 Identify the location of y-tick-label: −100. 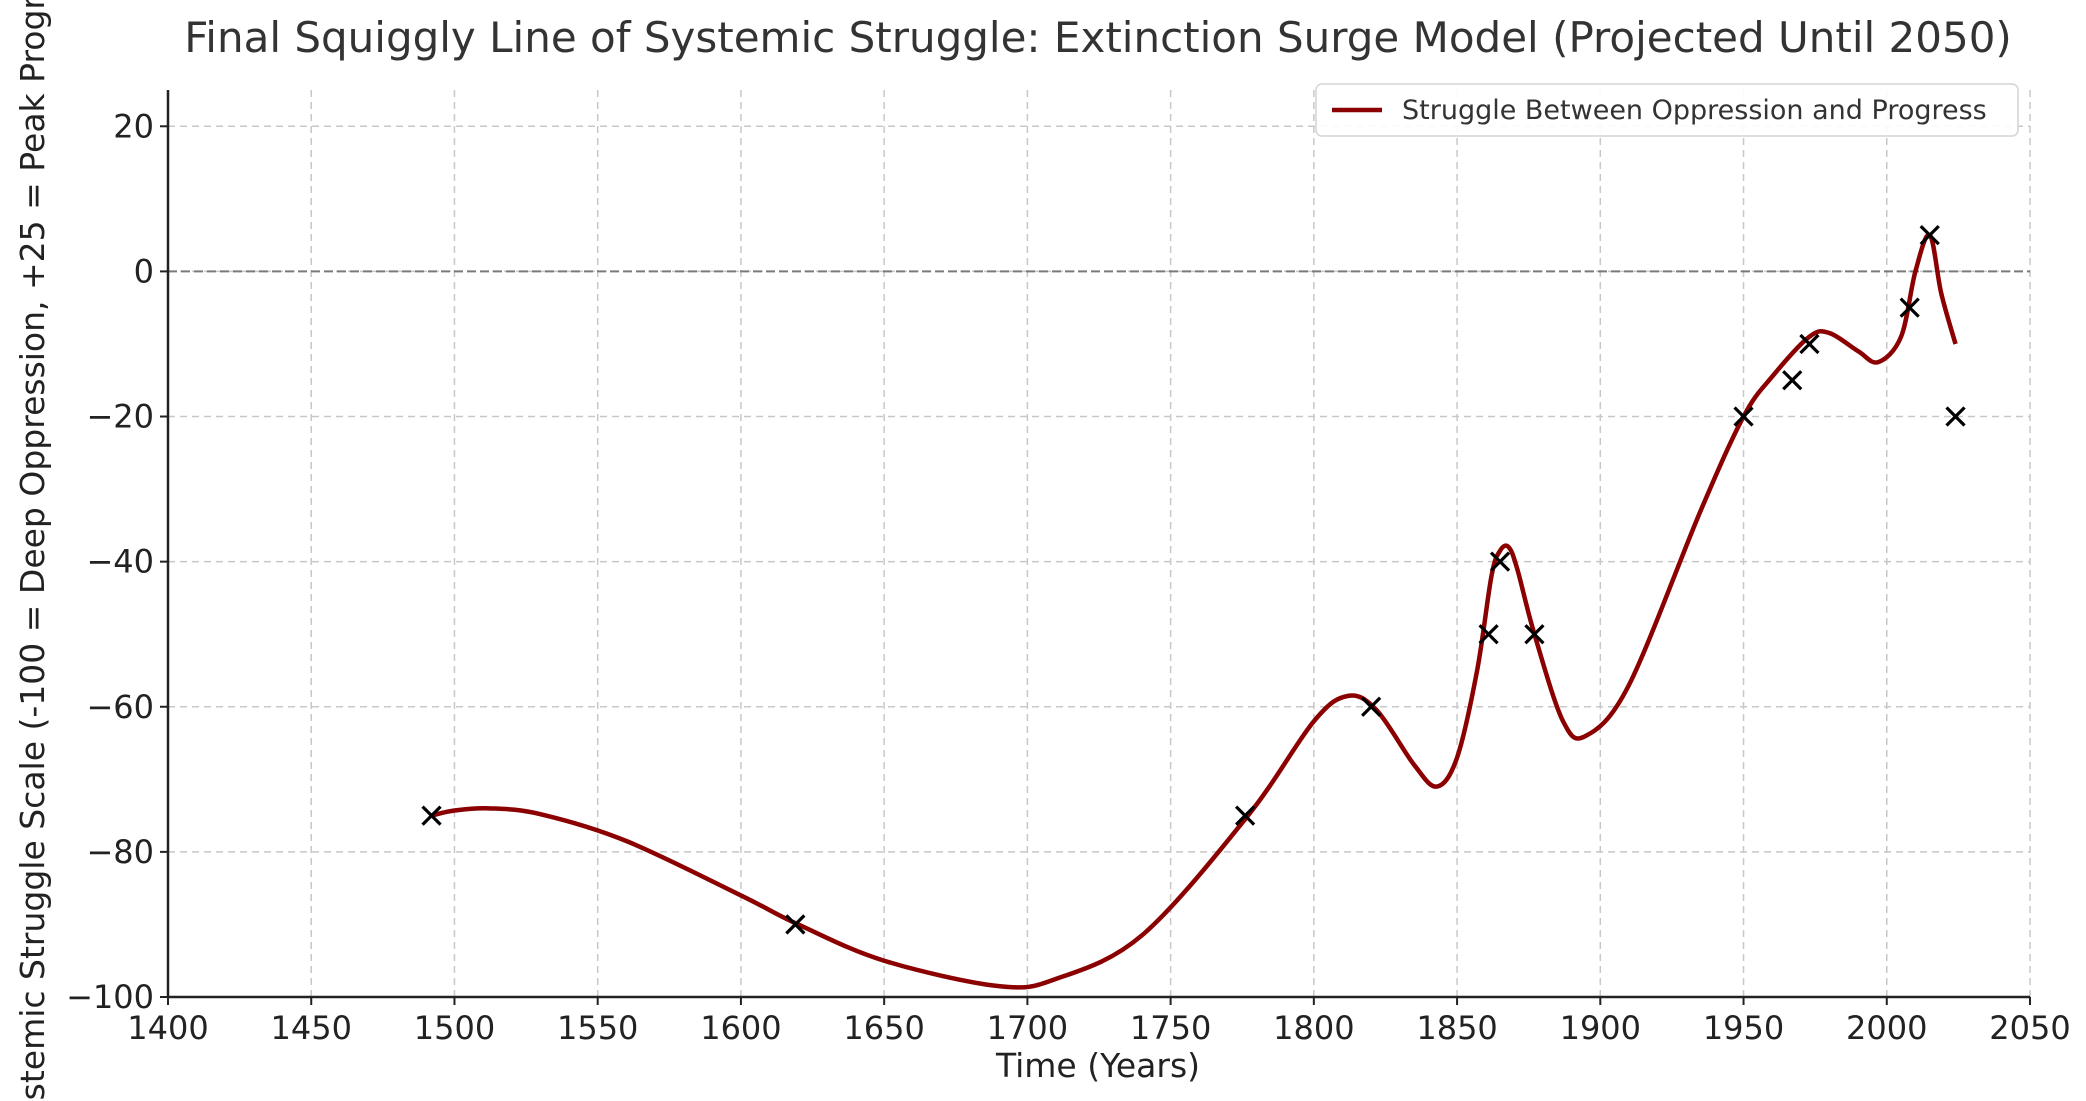
(110, 997).